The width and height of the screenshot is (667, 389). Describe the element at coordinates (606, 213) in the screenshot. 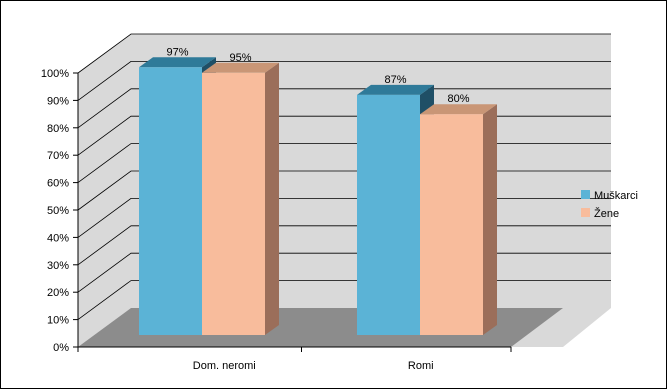

I see `legend-label: Žene` at that location.